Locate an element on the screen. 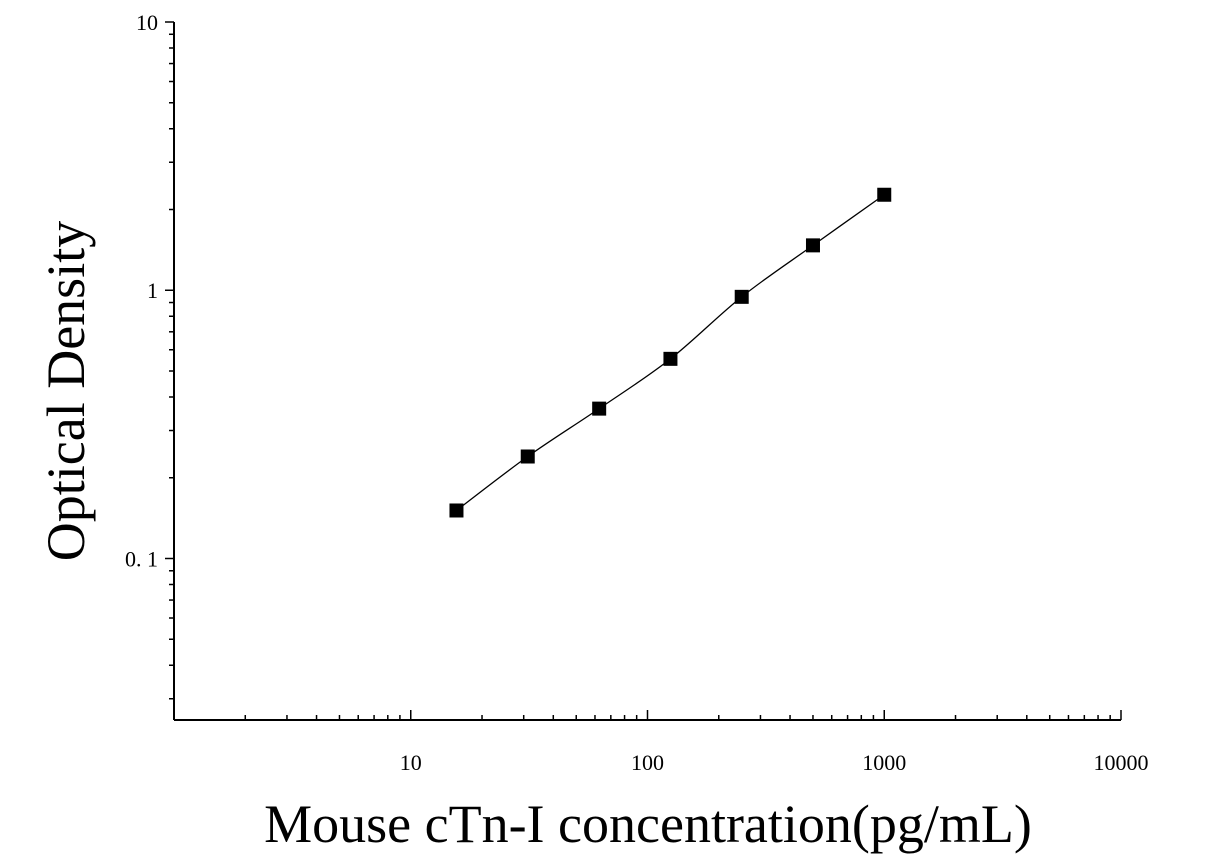 This screenshot has height=864, width=1224. x-tick-label: 10000 is located at coordinates (1121, 762).